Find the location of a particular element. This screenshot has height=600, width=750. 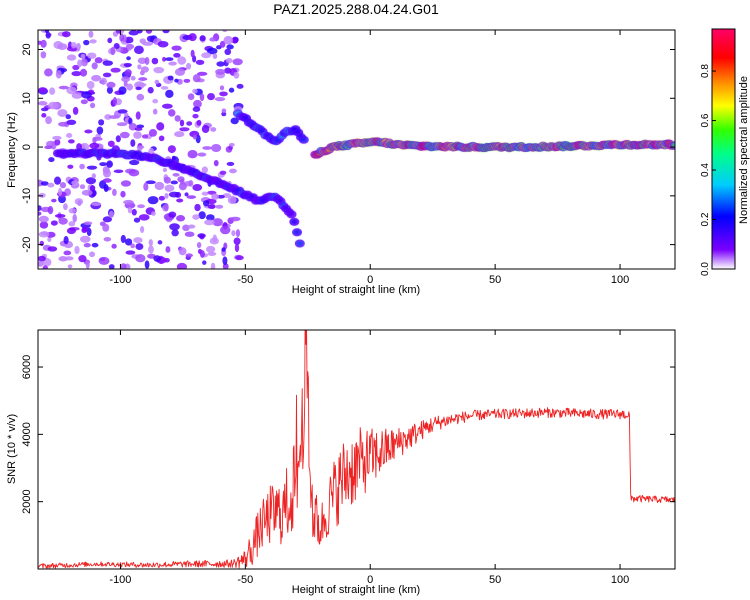

snr-x-tick-label: 50 is located at coordinates (495, 580).